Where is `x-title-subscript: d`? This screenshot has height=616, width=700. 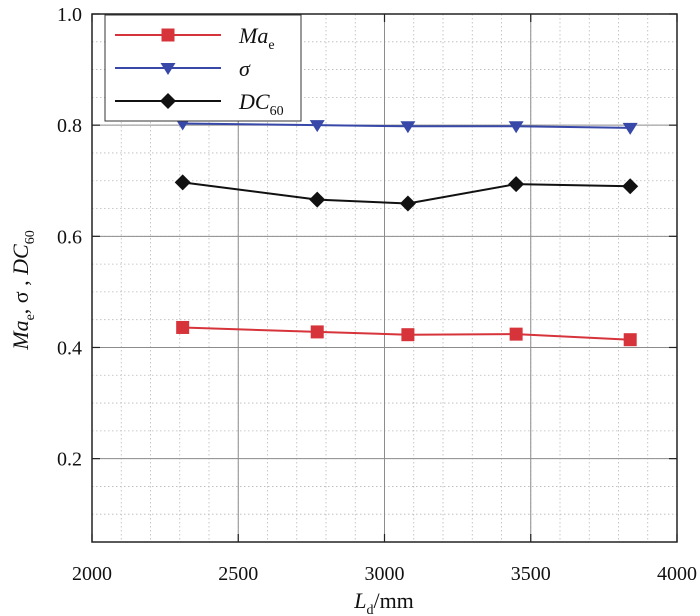
x-title-subscript: d is located at coordinates (369, 609).